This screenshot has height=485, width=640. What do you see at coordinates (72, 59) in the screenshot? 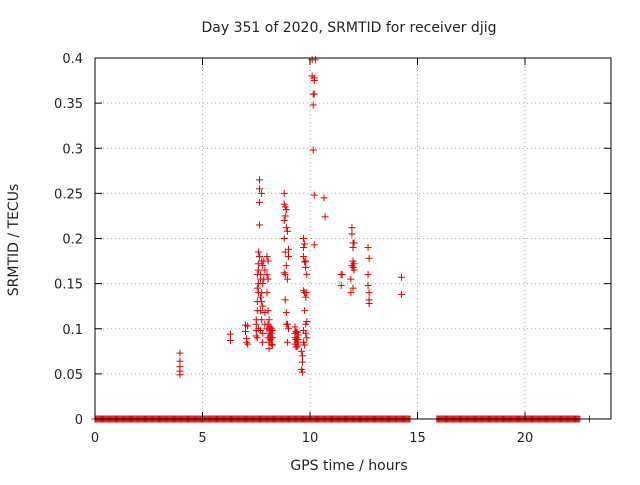
I see `y-tick-label: 0.4` at bounding box center [72, 59].